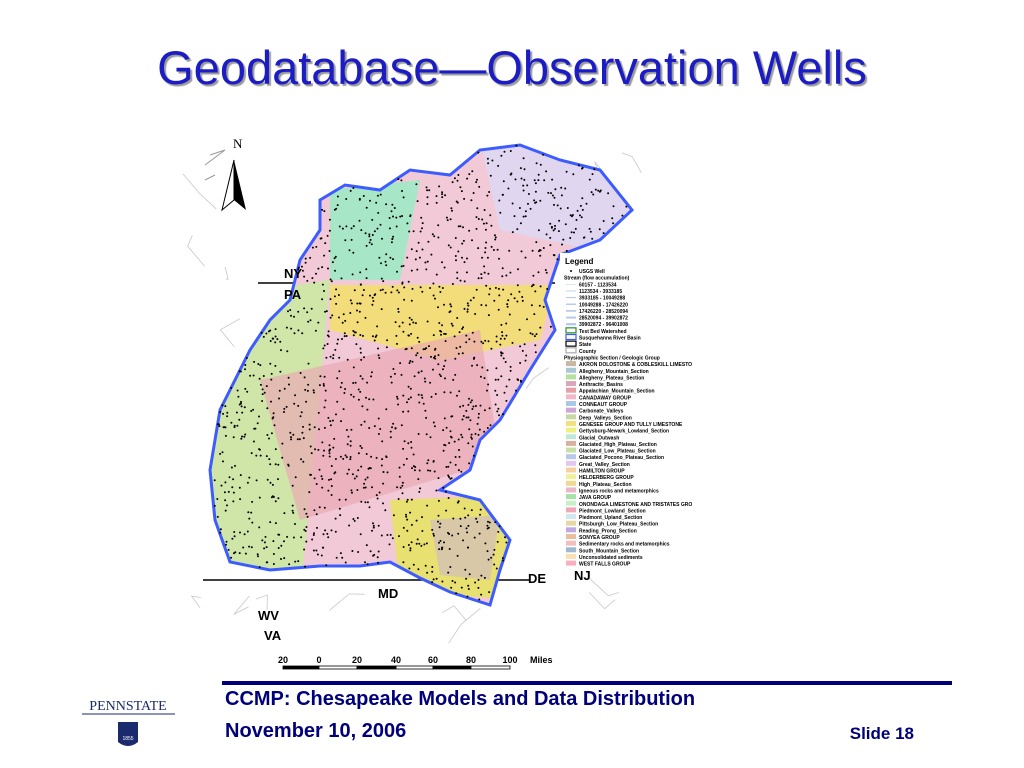  Describe the element at coordinates (603, 332) in the screenshot. I see `legend-label: Test Bed Watershed` at that location.